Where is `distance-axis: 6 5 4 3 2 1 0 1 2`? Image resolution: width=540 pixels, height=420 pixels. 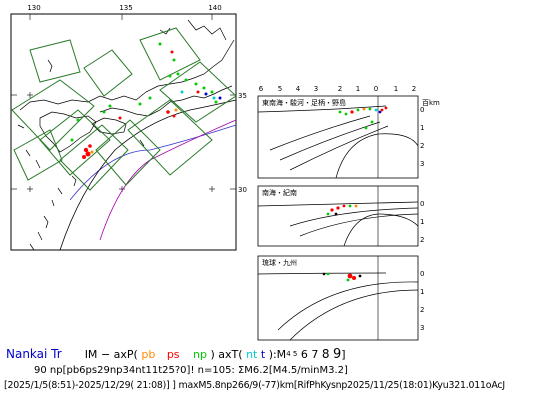
distance-axis: 6 5 4 3 2 1 0 1 2 is located at coordinates (337, 89).